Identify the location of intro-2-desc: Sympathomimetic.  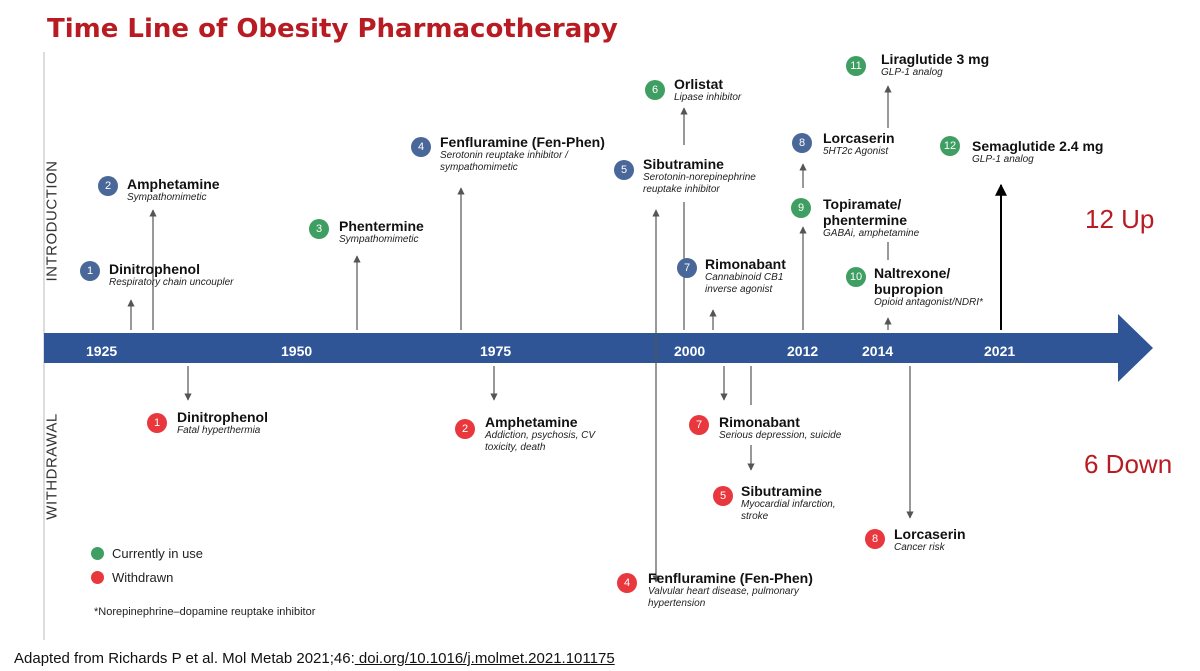
(167, 197).